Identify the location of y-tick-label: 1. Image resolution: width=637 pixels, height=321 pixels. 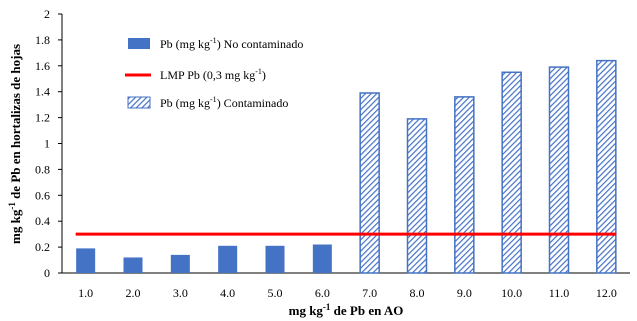
(47, 144).